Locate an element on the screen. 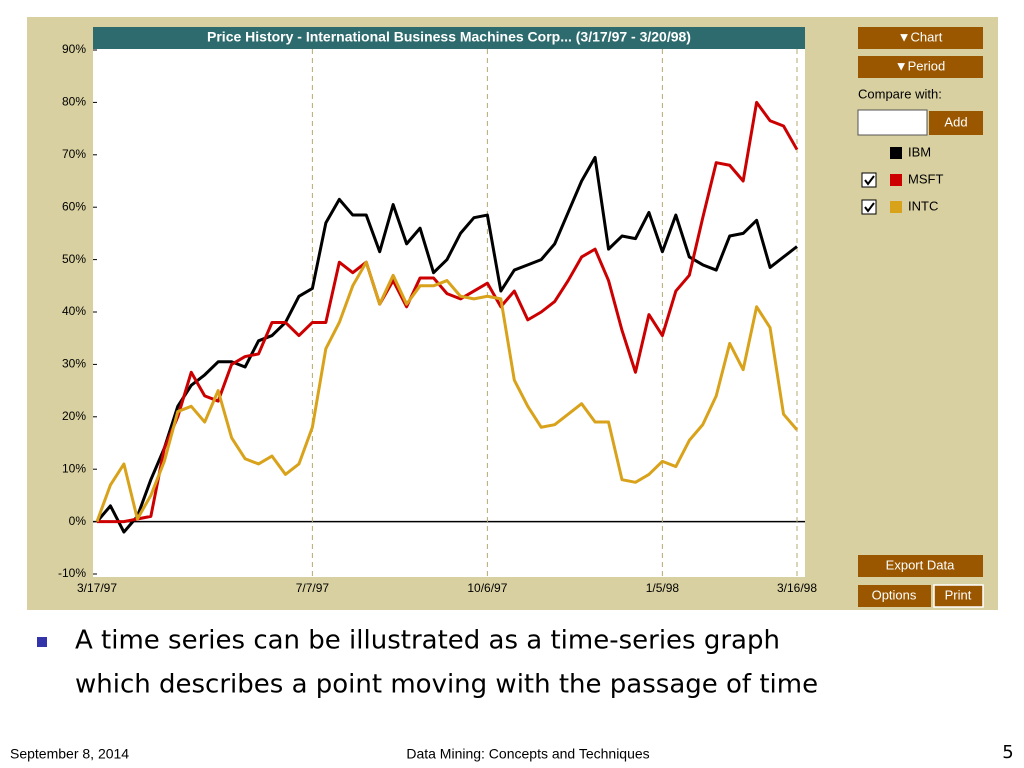 This screenshot has width=1024, height=768. chart-button is located at coordinates (920, 38).